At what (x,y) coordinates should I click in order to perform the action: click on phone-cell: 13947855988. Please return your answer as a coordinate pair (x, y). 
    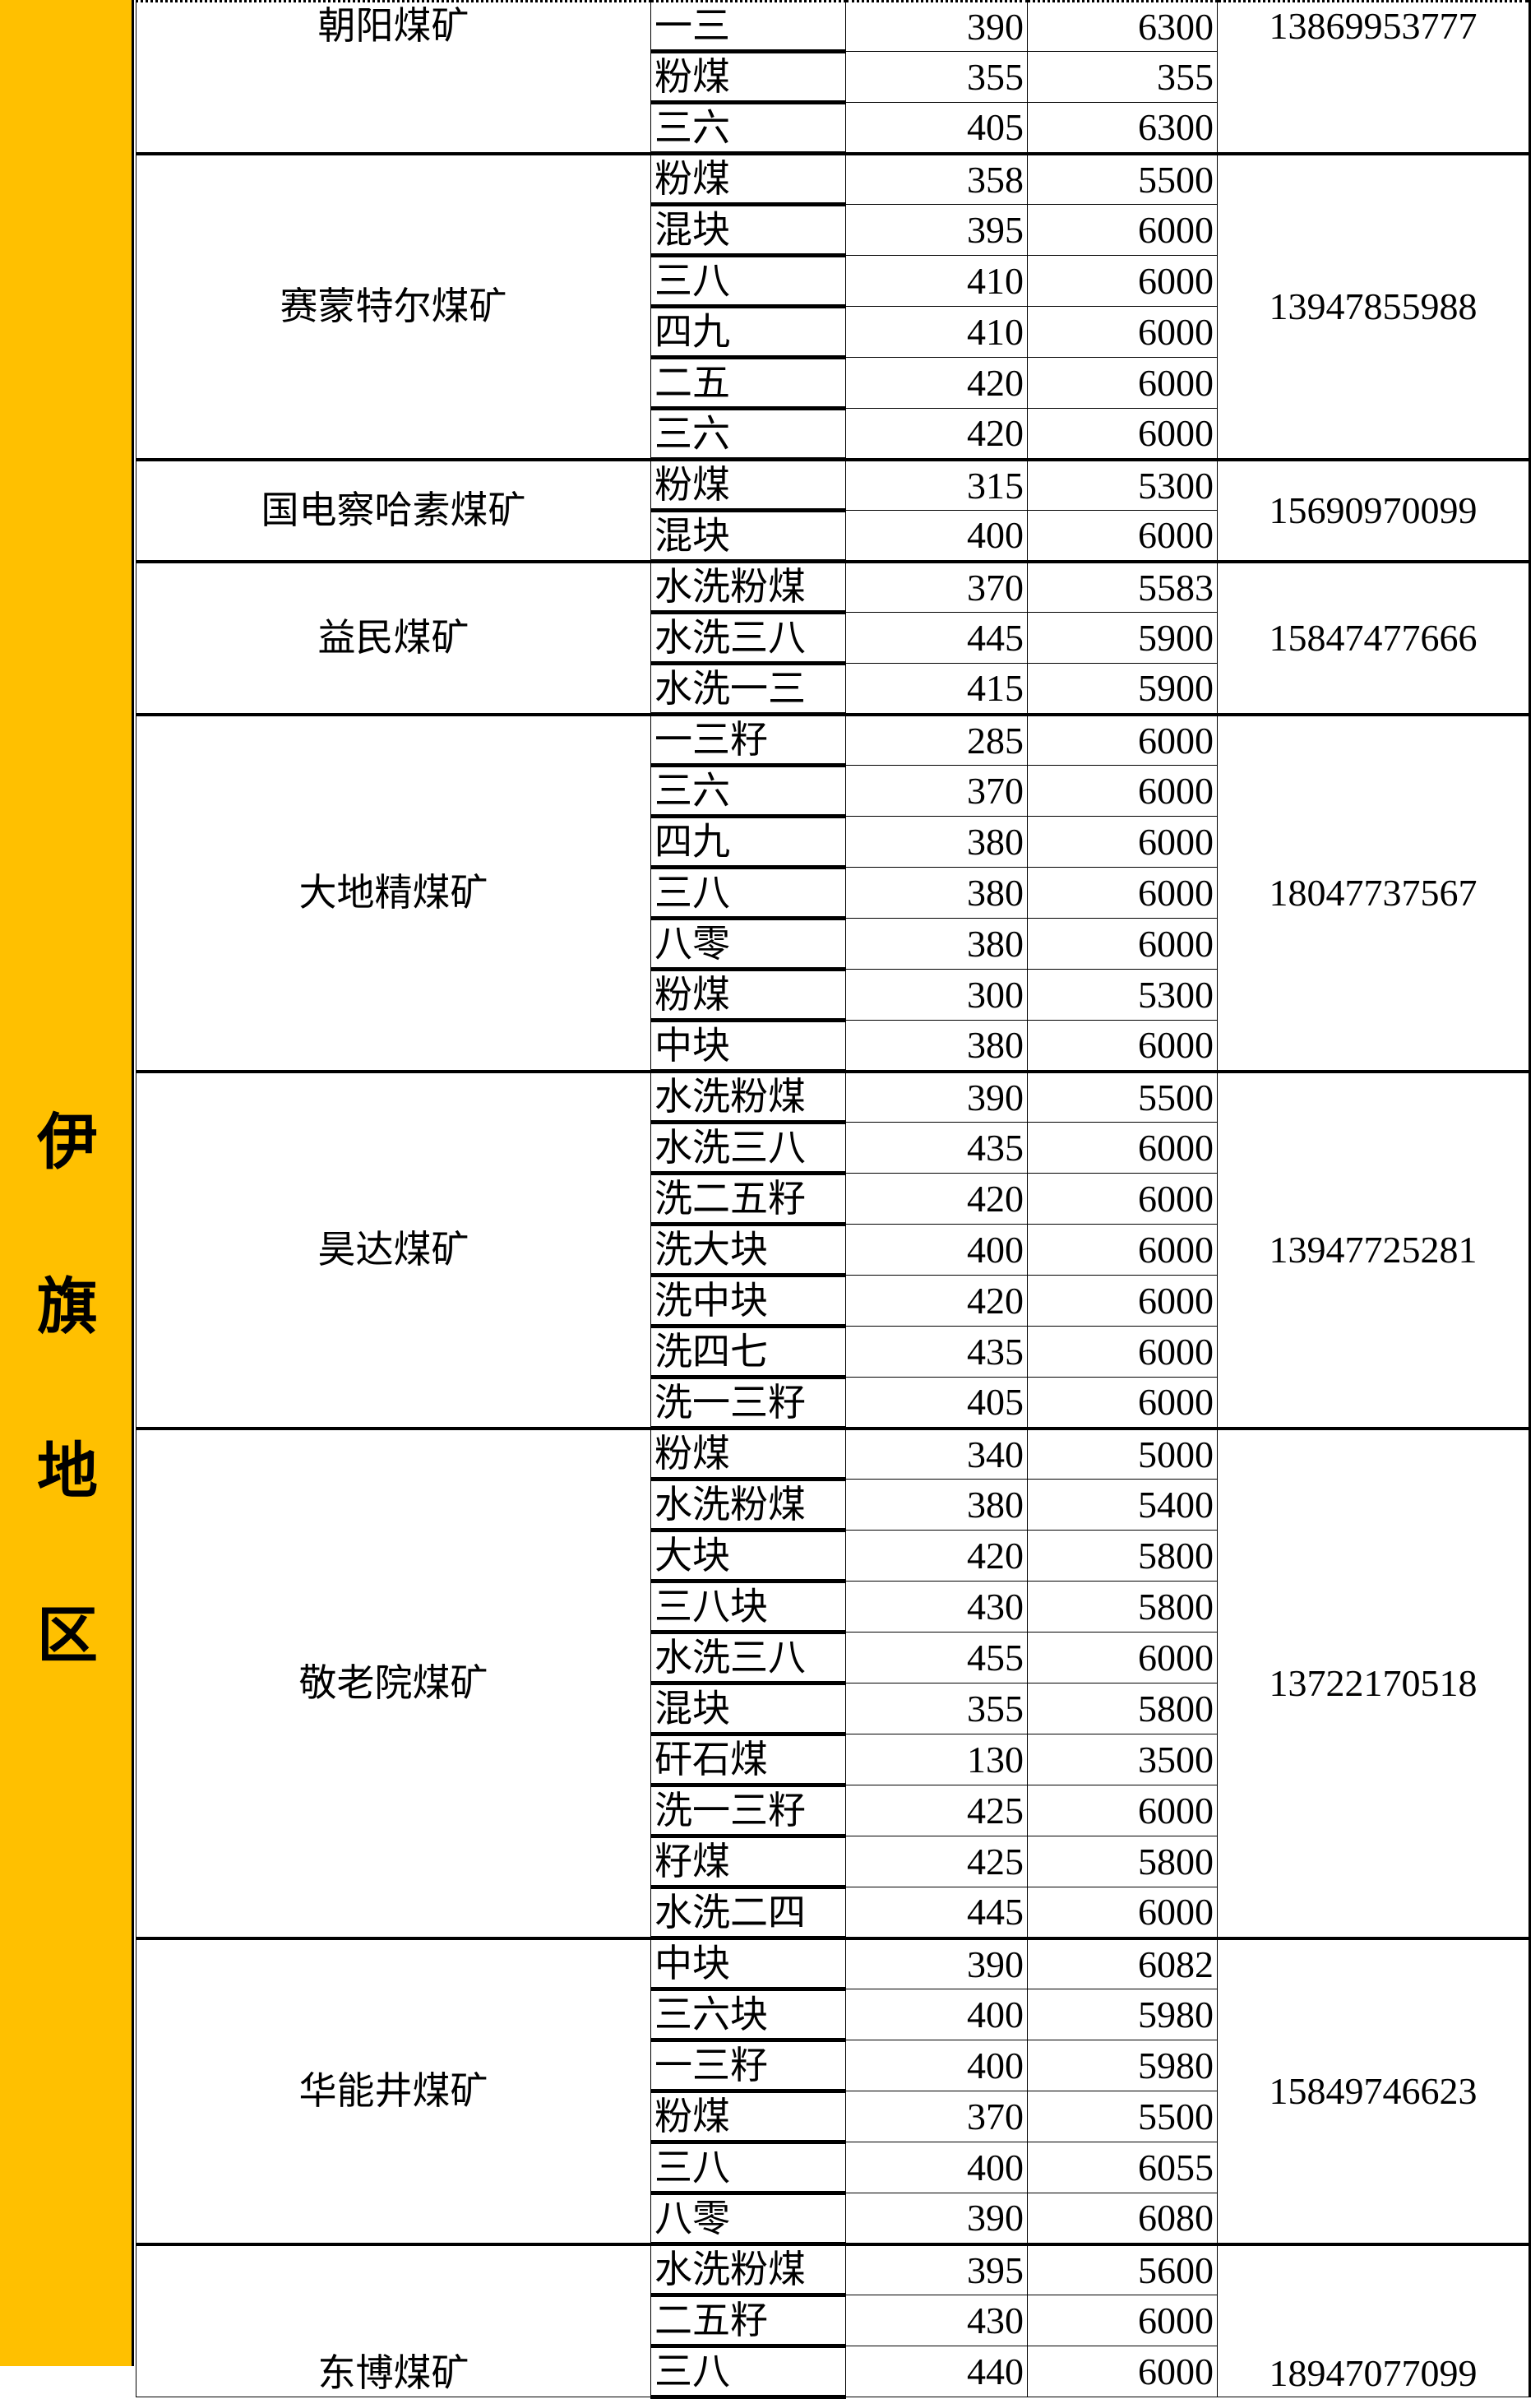
    Looking at the image, I should click on (1374, 305).